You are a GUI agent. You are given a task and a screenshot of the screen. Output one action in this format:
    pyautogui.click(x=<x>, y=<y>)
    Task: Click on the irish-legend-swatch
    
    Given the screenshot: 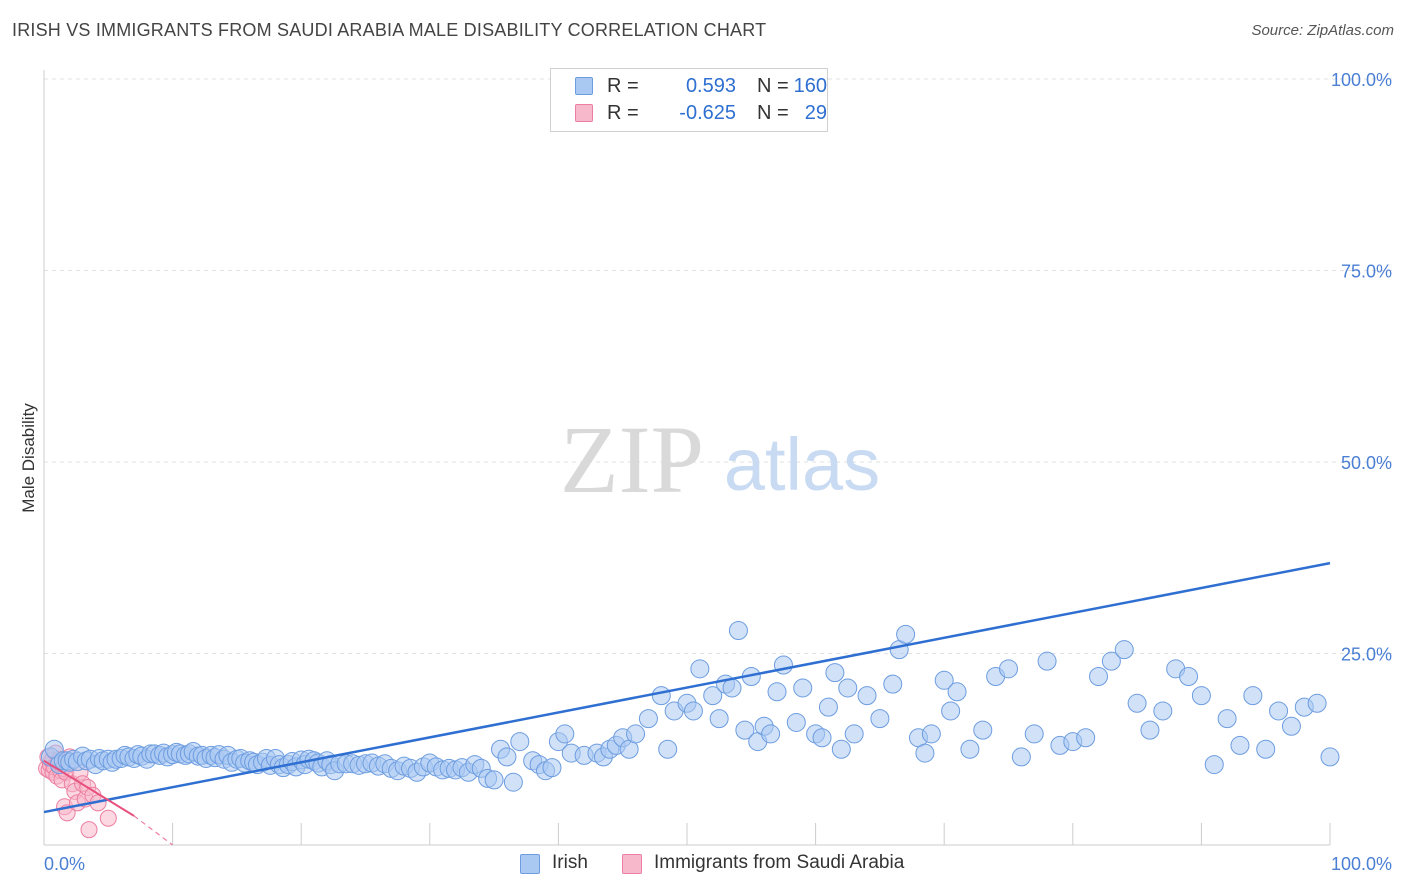 What is the action you would take?
    pyautogui.click(x=530, y=864)
    